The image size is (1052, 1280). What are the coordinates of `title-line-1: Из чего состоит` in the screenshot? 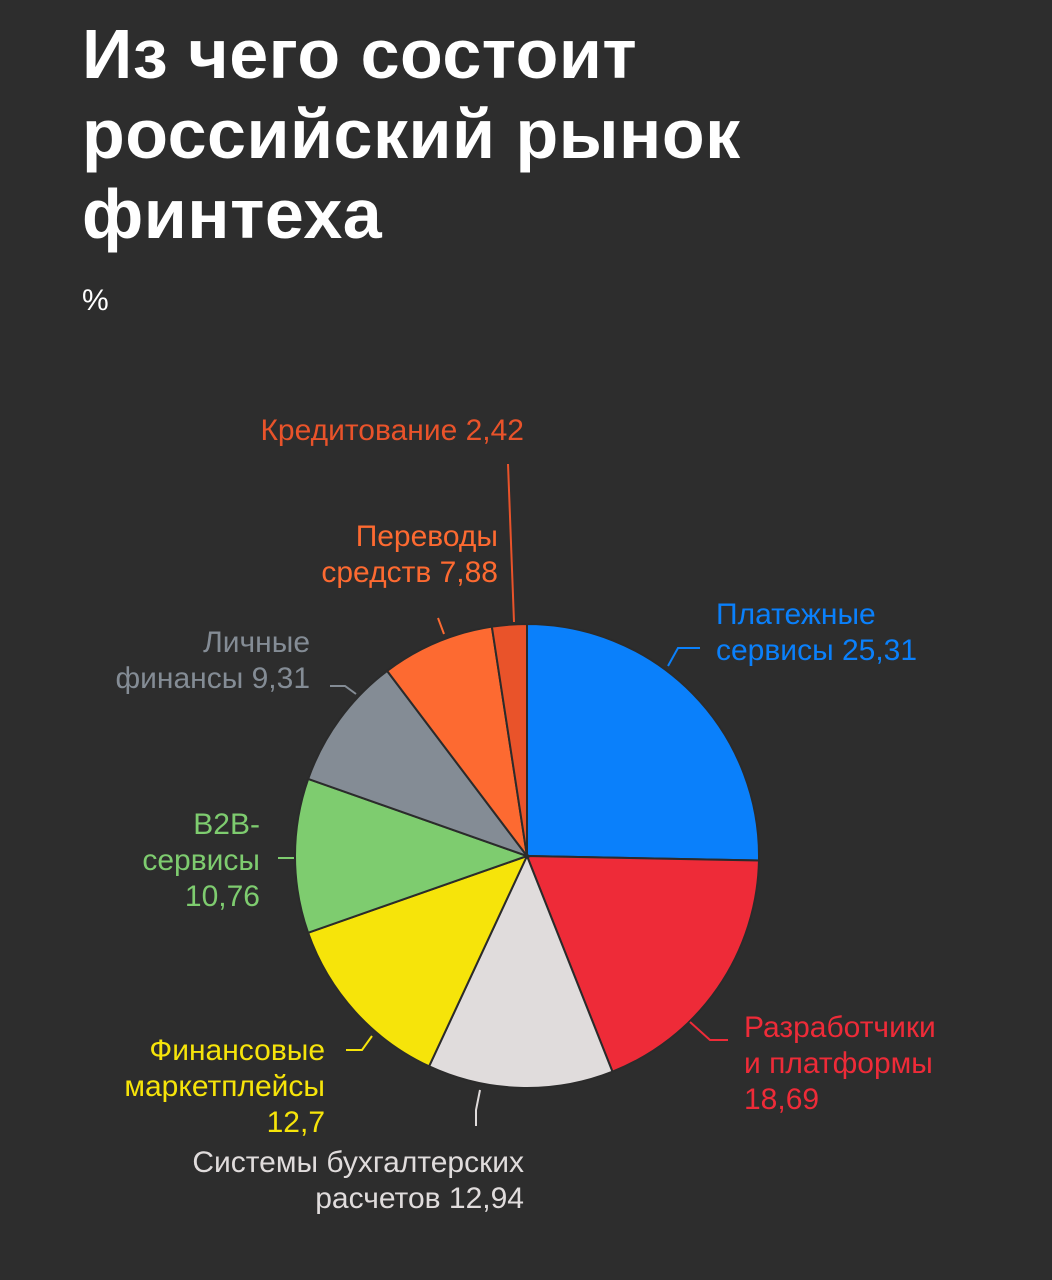 It's located at (360, 54).